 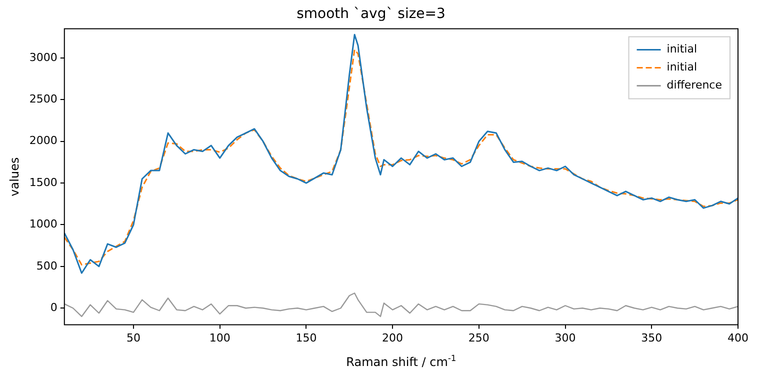 What do you see at coordinates (371, 14) in the screenshot?
I see `chart-title: smooth `avg` size=3` at bounding box center [371, 14].